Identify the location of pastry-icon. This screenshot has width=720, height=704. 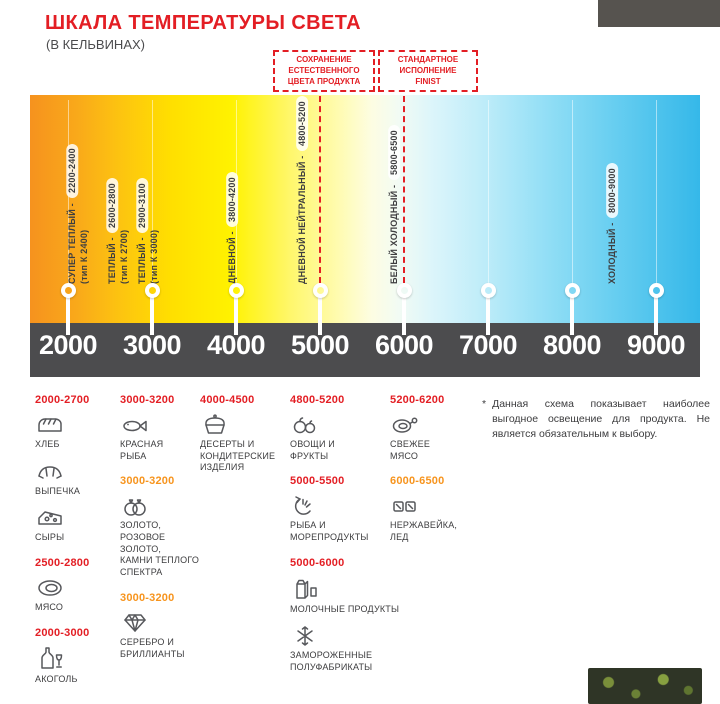
(50, 472).